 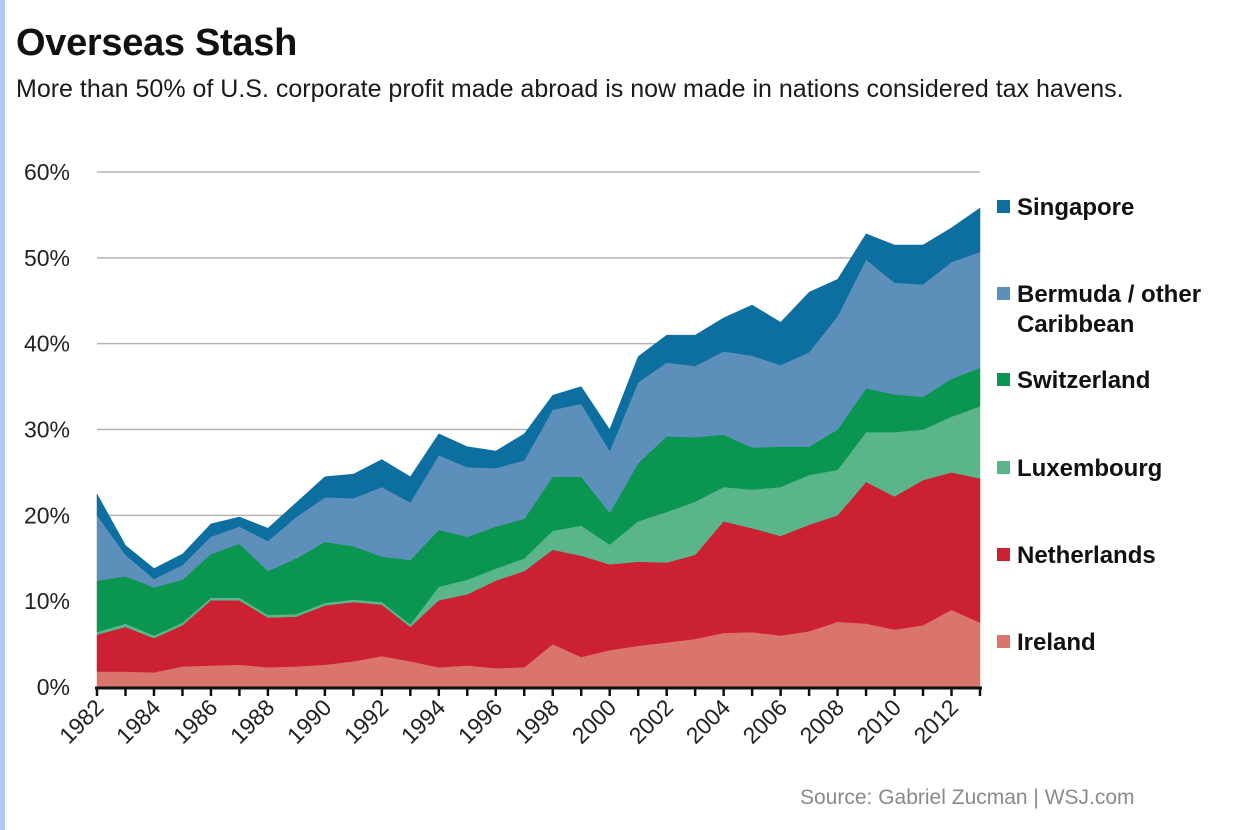 I want to click on x-tick-label: 2006, so click(x=765, y=721).